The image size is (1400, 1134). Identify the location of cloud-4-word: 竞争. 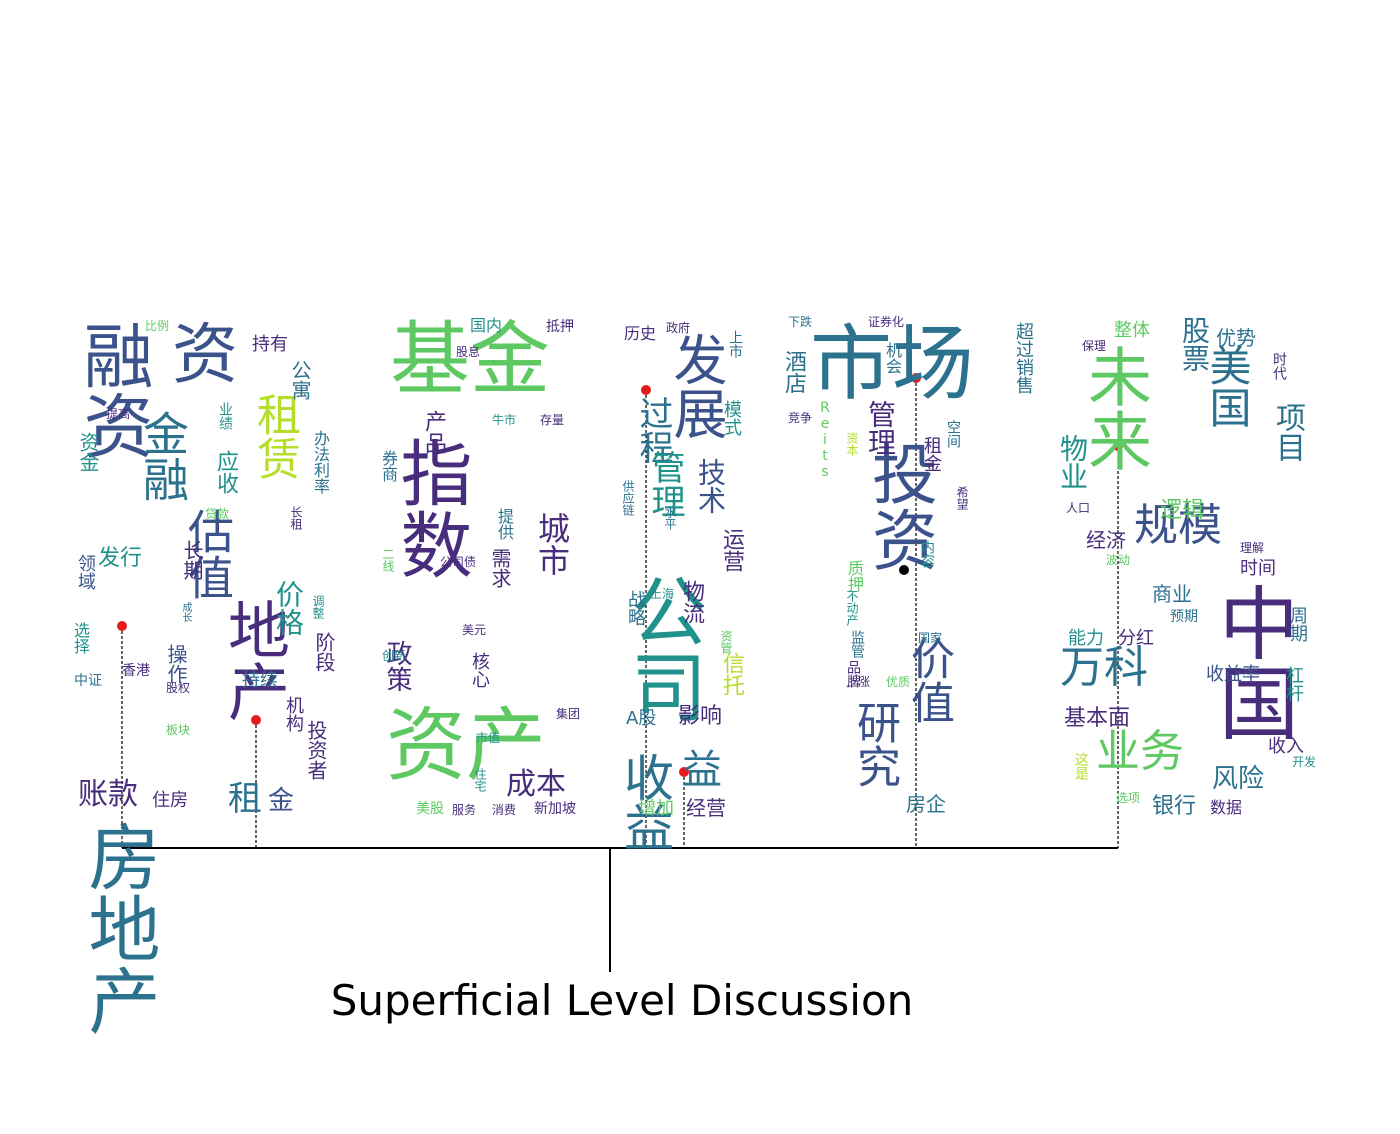
(800, 418).